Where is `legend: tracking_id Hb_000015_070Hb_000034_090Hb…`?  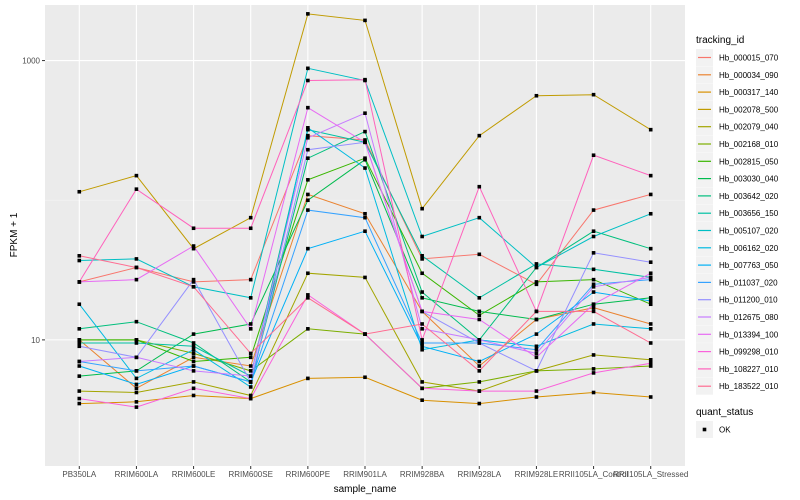 legend: tracking_id Hb_000015_070Hb_000034_090Hb… is located at coordinates (737, 236).